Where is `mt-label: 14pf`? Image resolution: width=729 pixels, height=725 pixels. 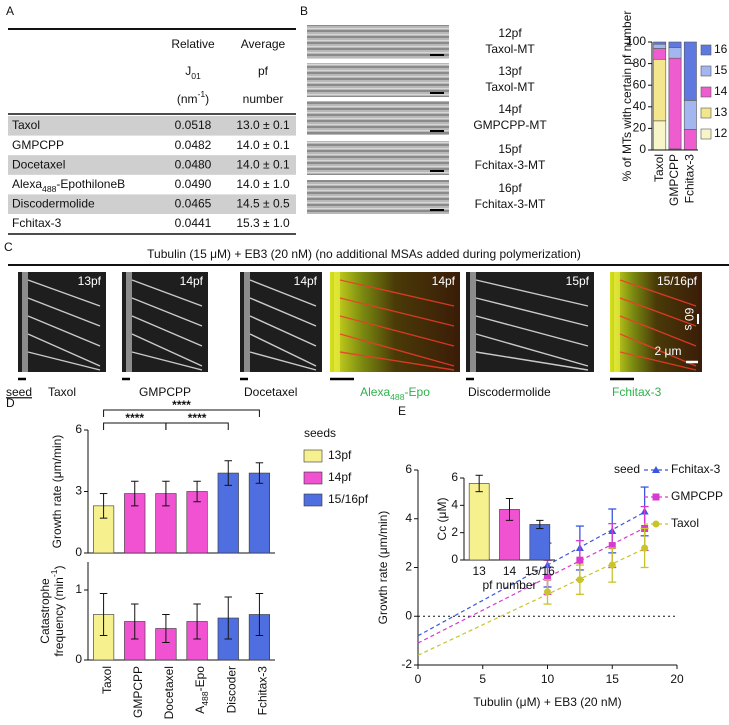
mt-label: 14pf is located at coordinates (510, 109).